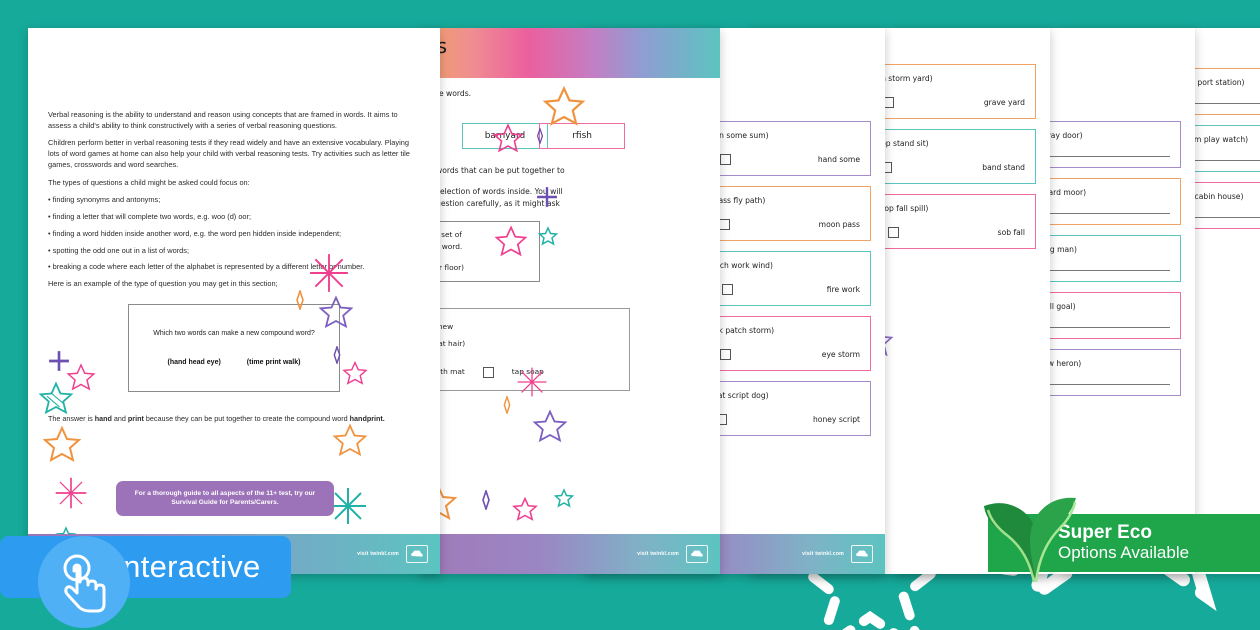 This screenshot has height=630, width=1260. I want to click on super-eco-badge: Super Eco Options Available, so click(1122, 540).